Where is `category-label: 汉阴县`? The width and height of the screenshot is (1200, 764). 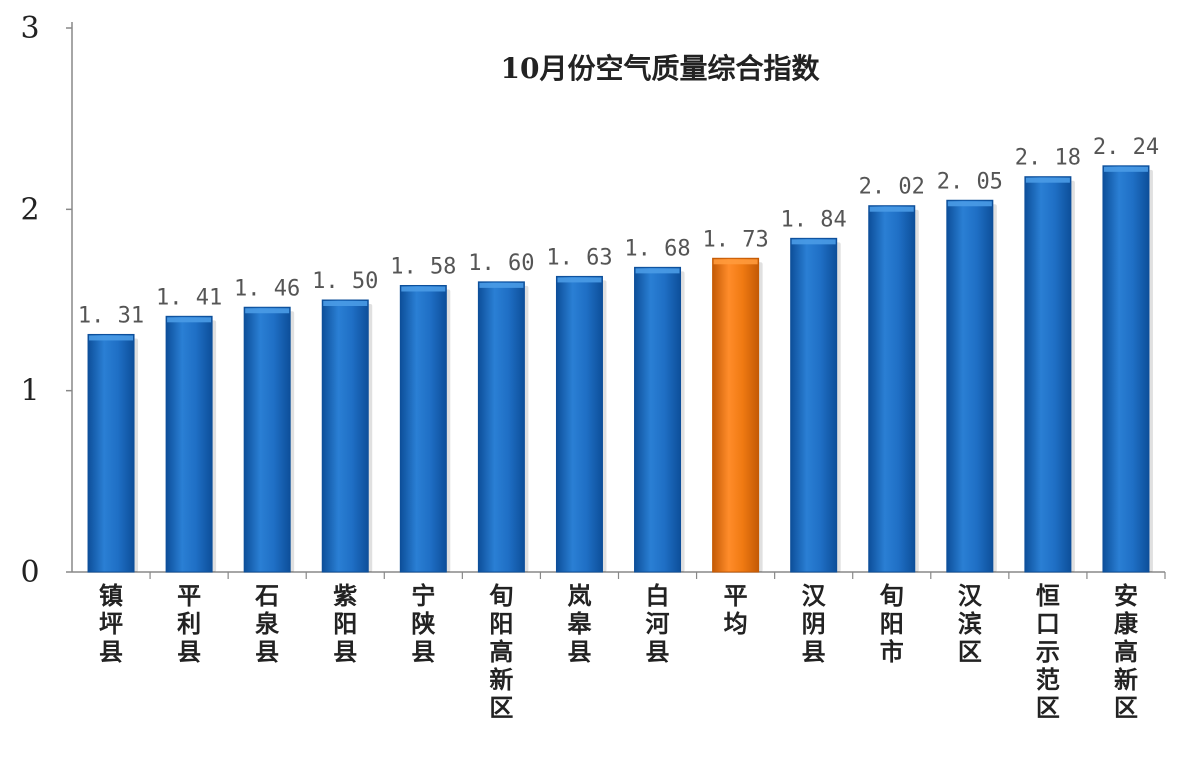 category-label: 汉阴县 is located at coordinates (814, 623).